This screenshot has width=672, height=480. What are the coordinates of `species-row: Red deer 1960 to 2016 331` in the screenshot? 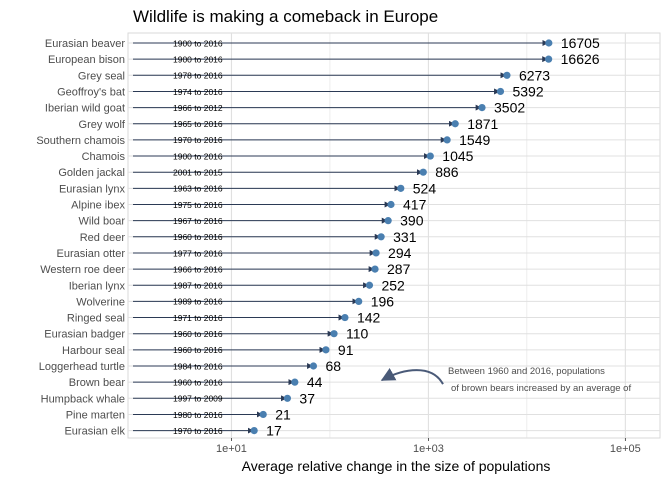 It's located at (248, 237).